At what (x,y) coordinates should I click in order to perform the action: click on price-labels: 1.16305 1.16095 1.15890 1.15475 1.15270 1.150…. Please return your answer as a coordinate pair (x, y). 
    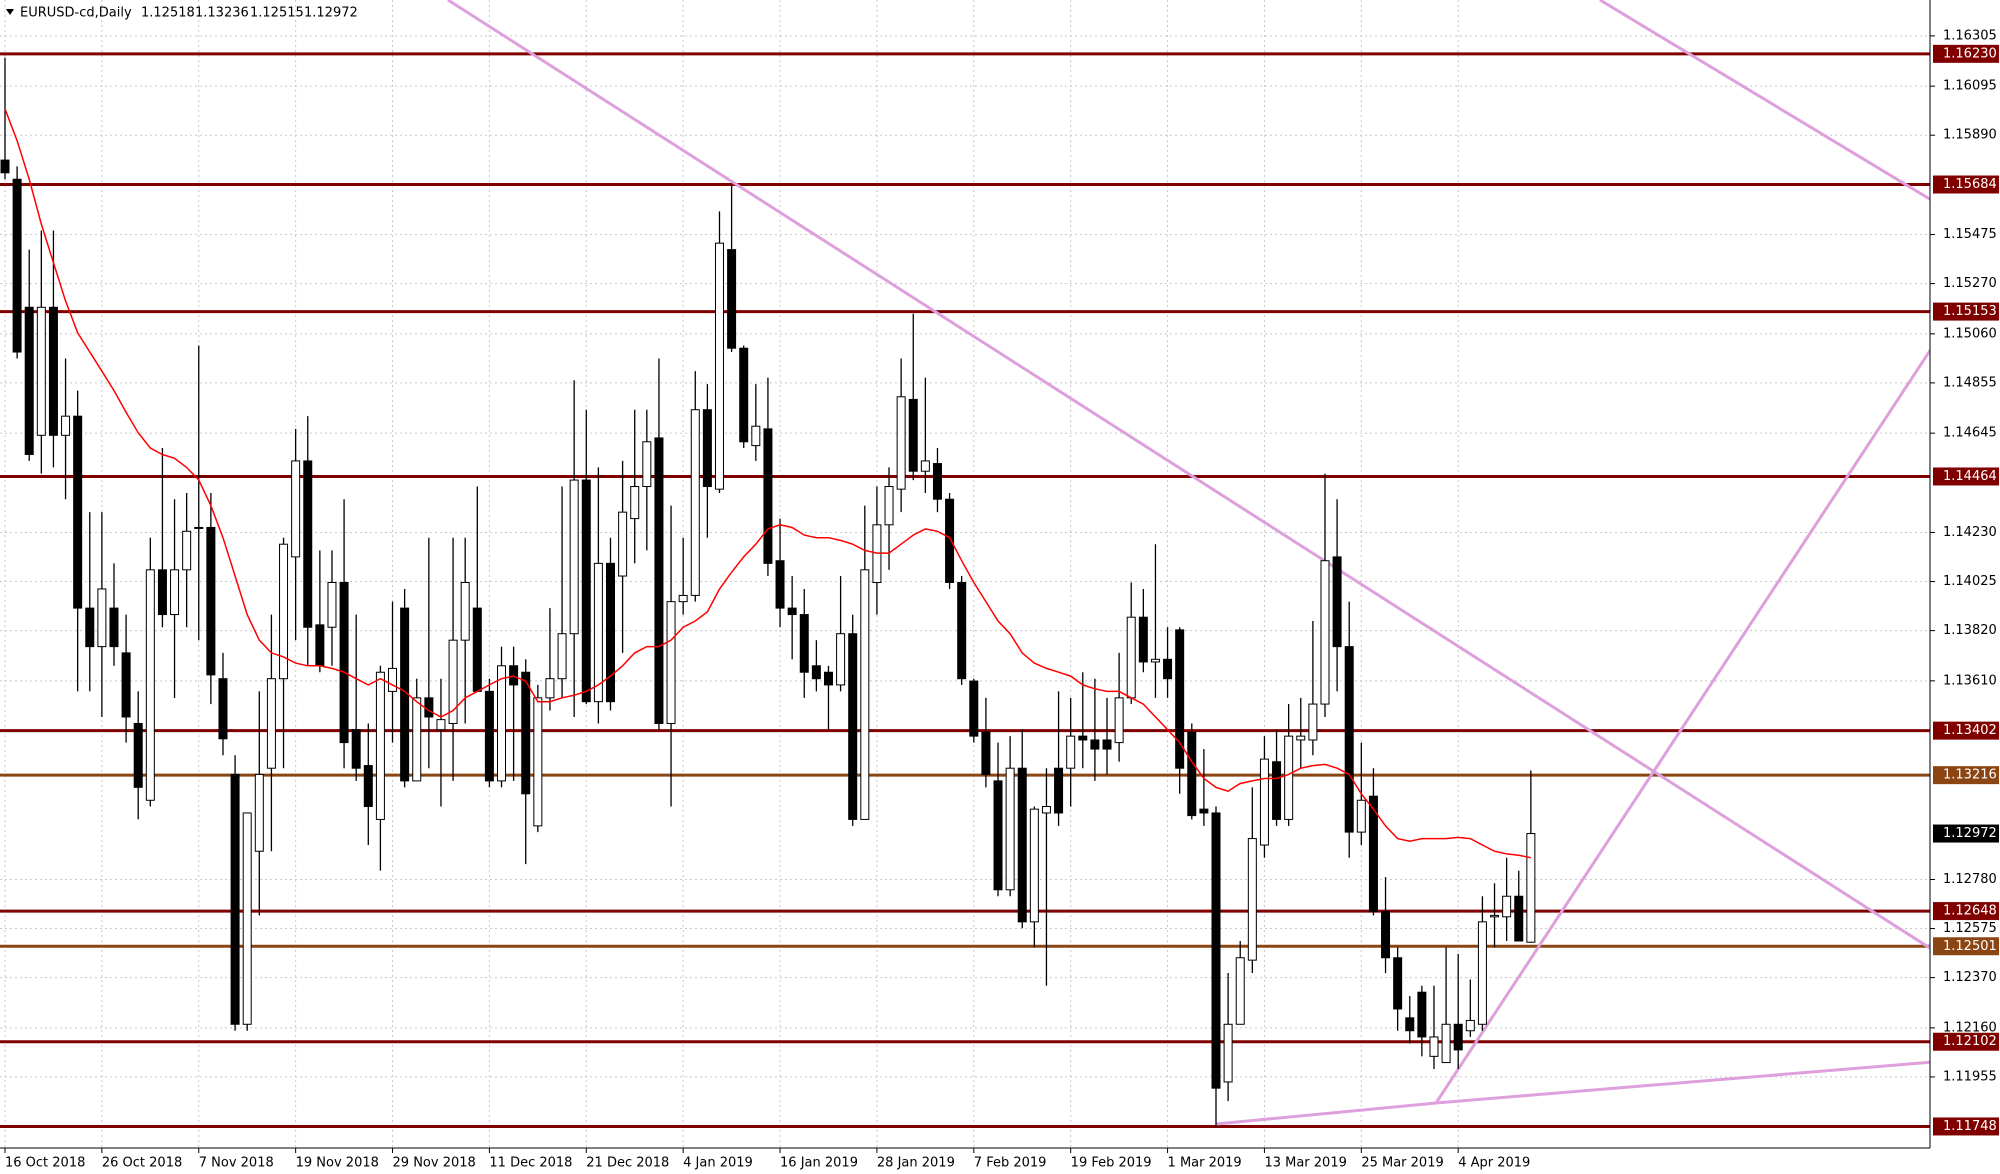
    Looking at the image, I should click on (1964, 582).